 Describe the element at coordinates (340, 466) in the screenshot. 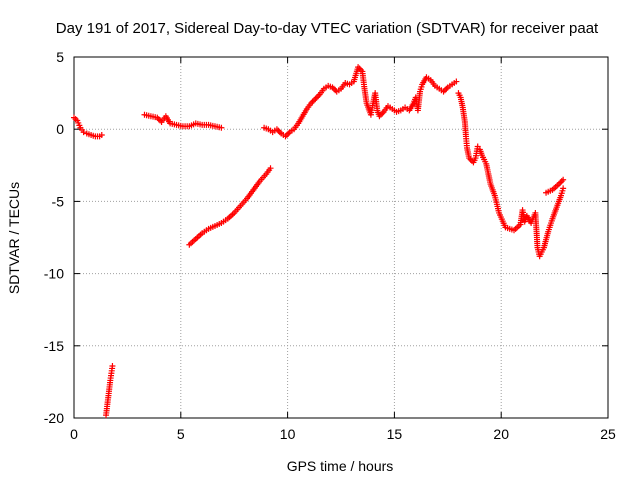

I see `x-axis-label: GPS time / hours` at that location.